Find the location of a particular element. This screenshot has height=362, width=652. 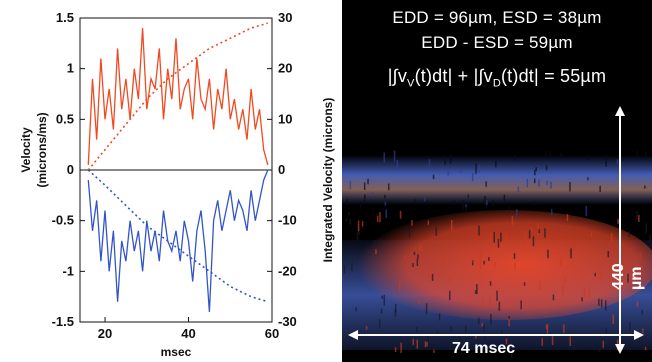

y-left-tick-label: 0.5 is located at coordinates (65, 118).